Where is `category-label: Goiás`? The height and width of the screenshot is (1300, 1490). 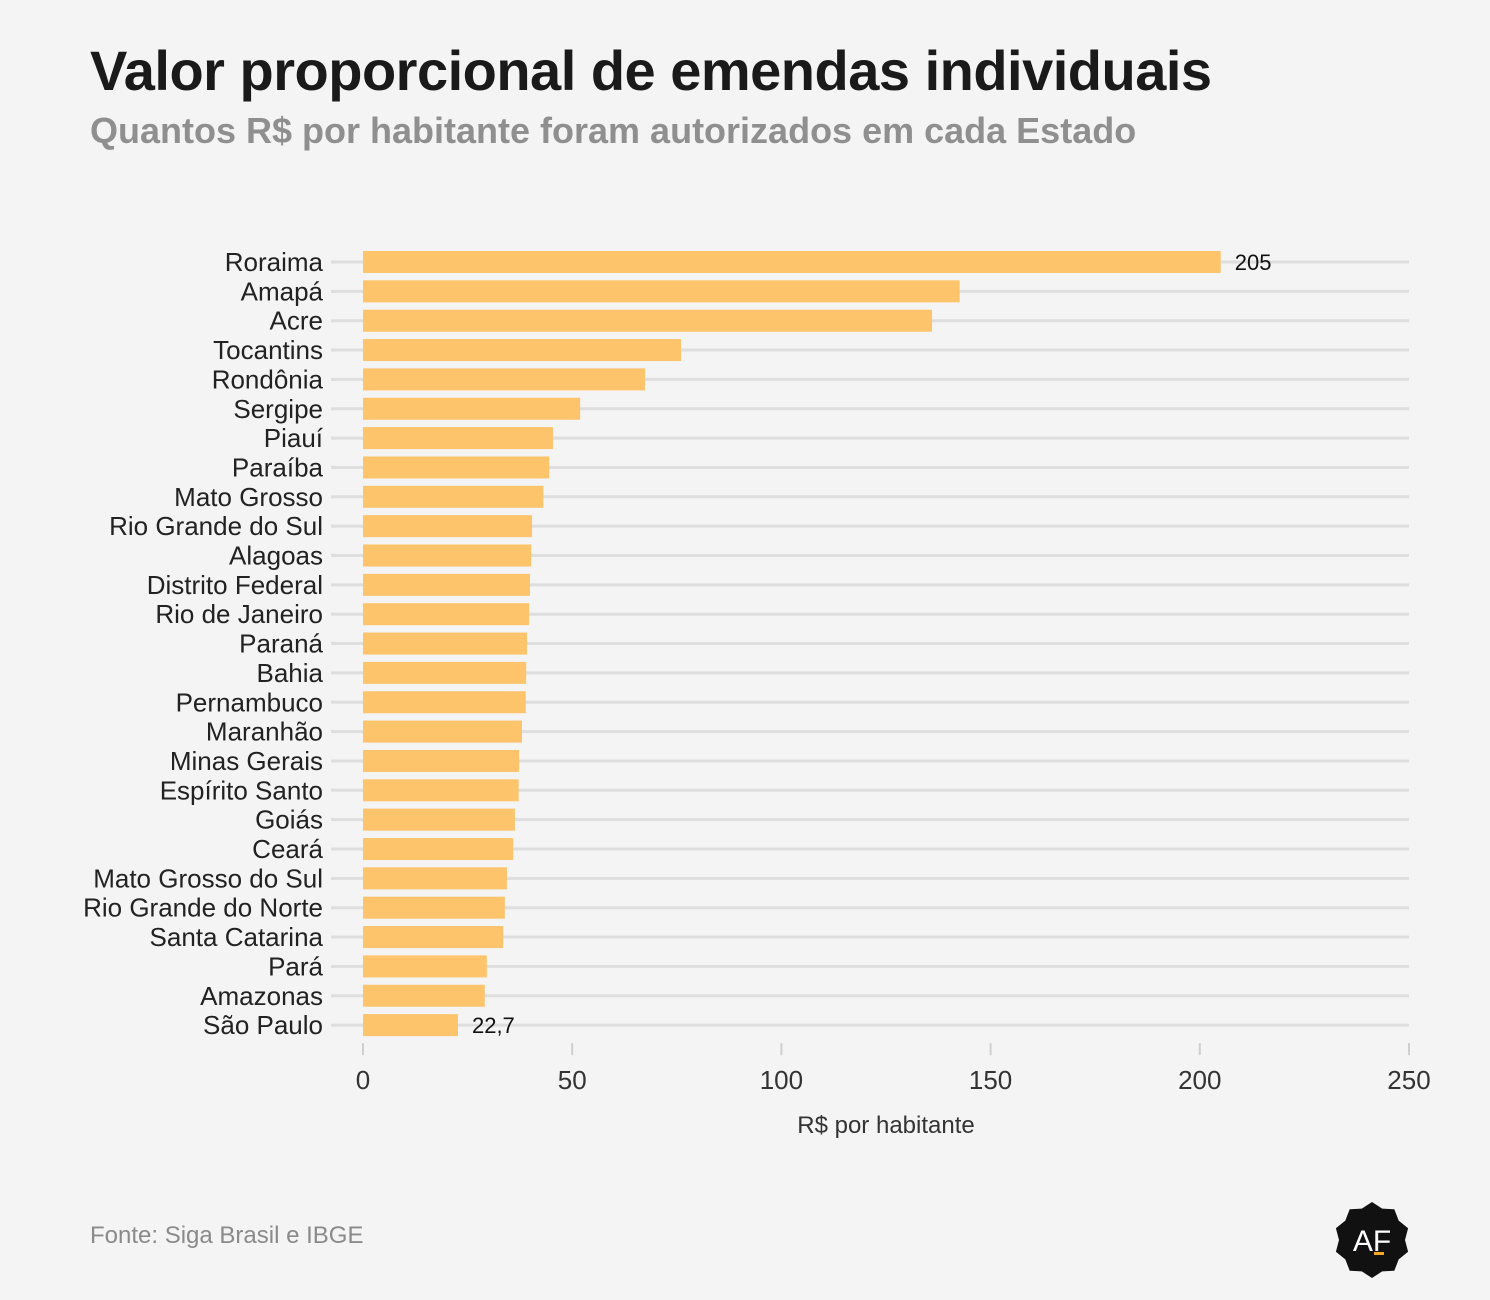 category-label: Goiás is located at coordinates (289, 820).